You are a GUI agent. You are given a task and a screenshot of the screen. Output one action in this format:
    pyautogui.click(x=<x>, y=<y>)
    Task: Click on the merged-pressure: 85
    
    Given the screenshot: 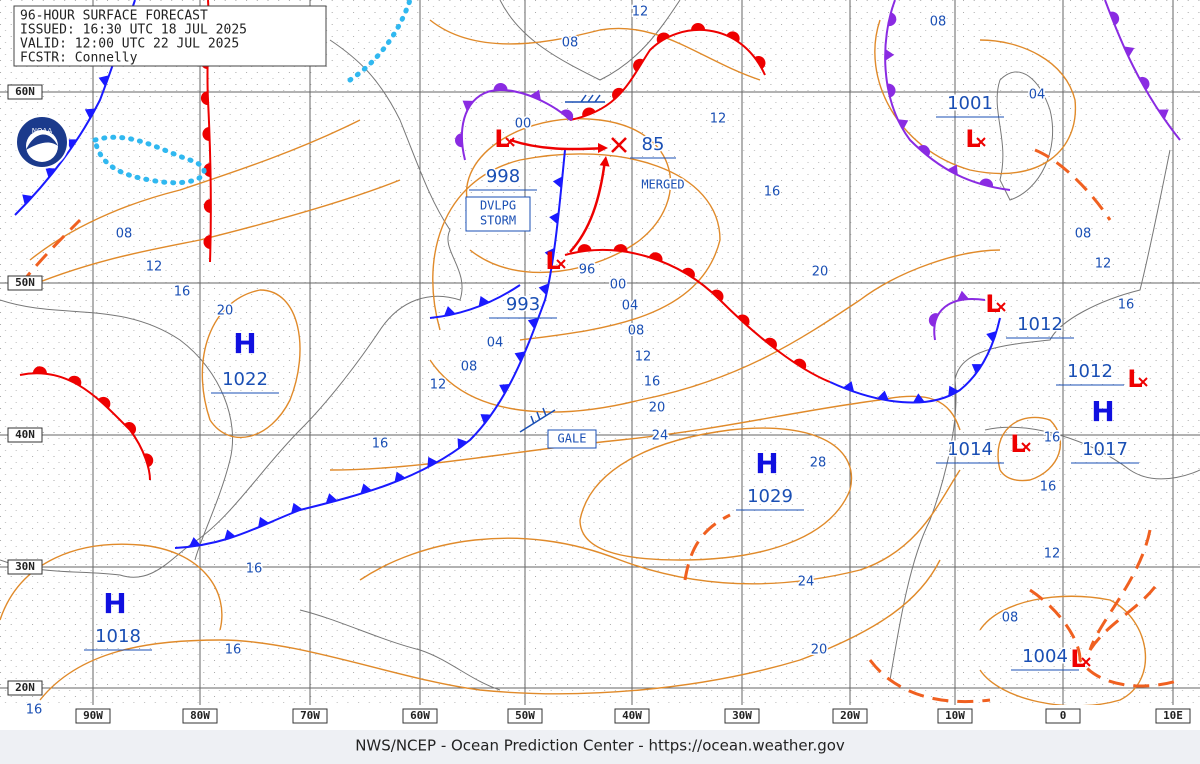 What is the action you would take?
    pyautogui.click(x=653, y=144)
    